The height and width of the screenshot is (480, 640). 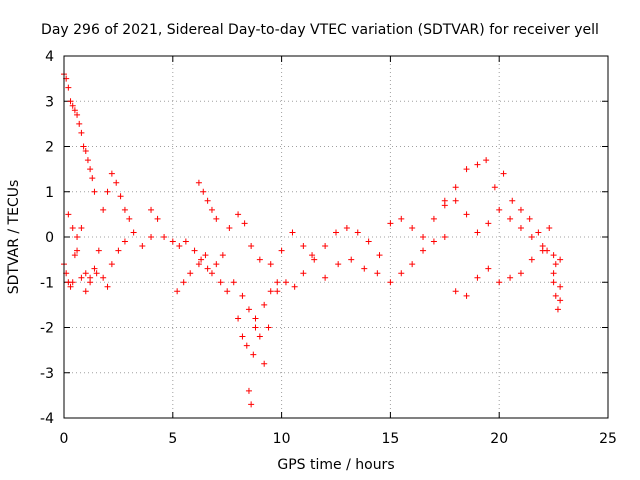 What do you see at coordinates (97, 230) in the screenshot?
I see `series-early-cluster` at bounding box center [97, 230].